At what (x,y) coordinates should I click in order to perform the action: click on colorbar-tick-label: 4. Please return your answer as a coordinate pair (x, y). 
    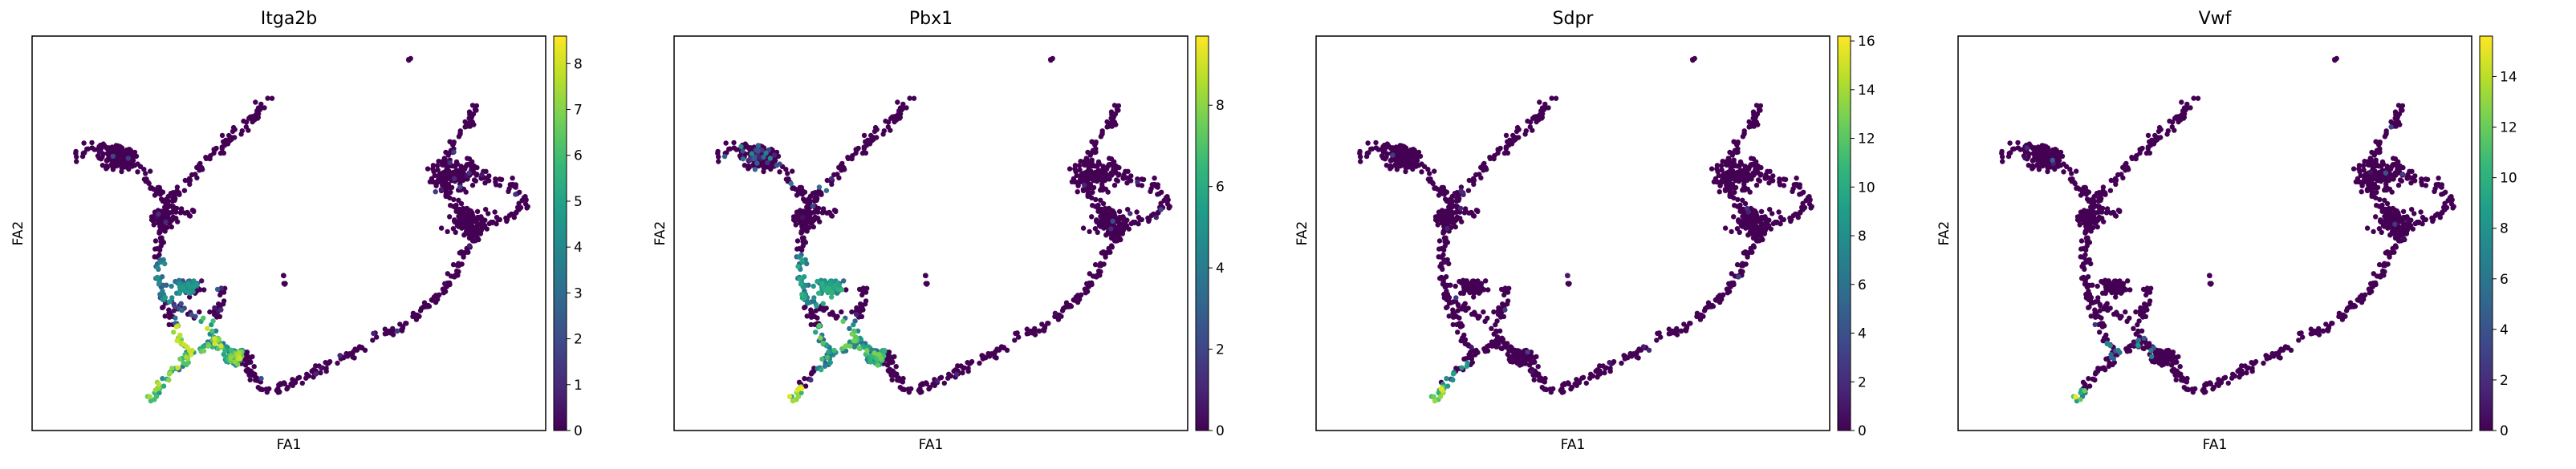
    Looking at the image, I should click on (579, 248).